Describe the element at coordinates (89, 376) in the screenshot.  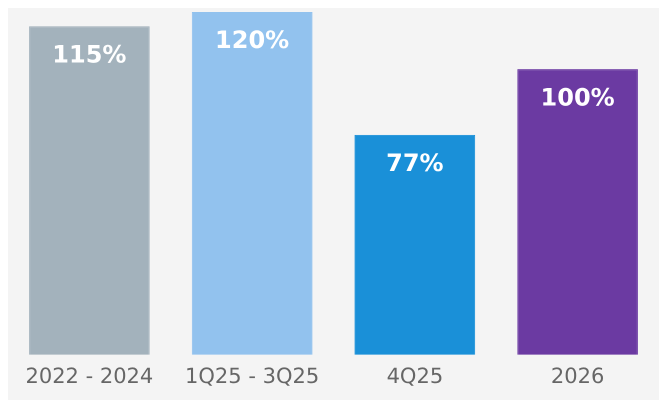
I see `x-tick-label: 2022 - 2024` at that location.